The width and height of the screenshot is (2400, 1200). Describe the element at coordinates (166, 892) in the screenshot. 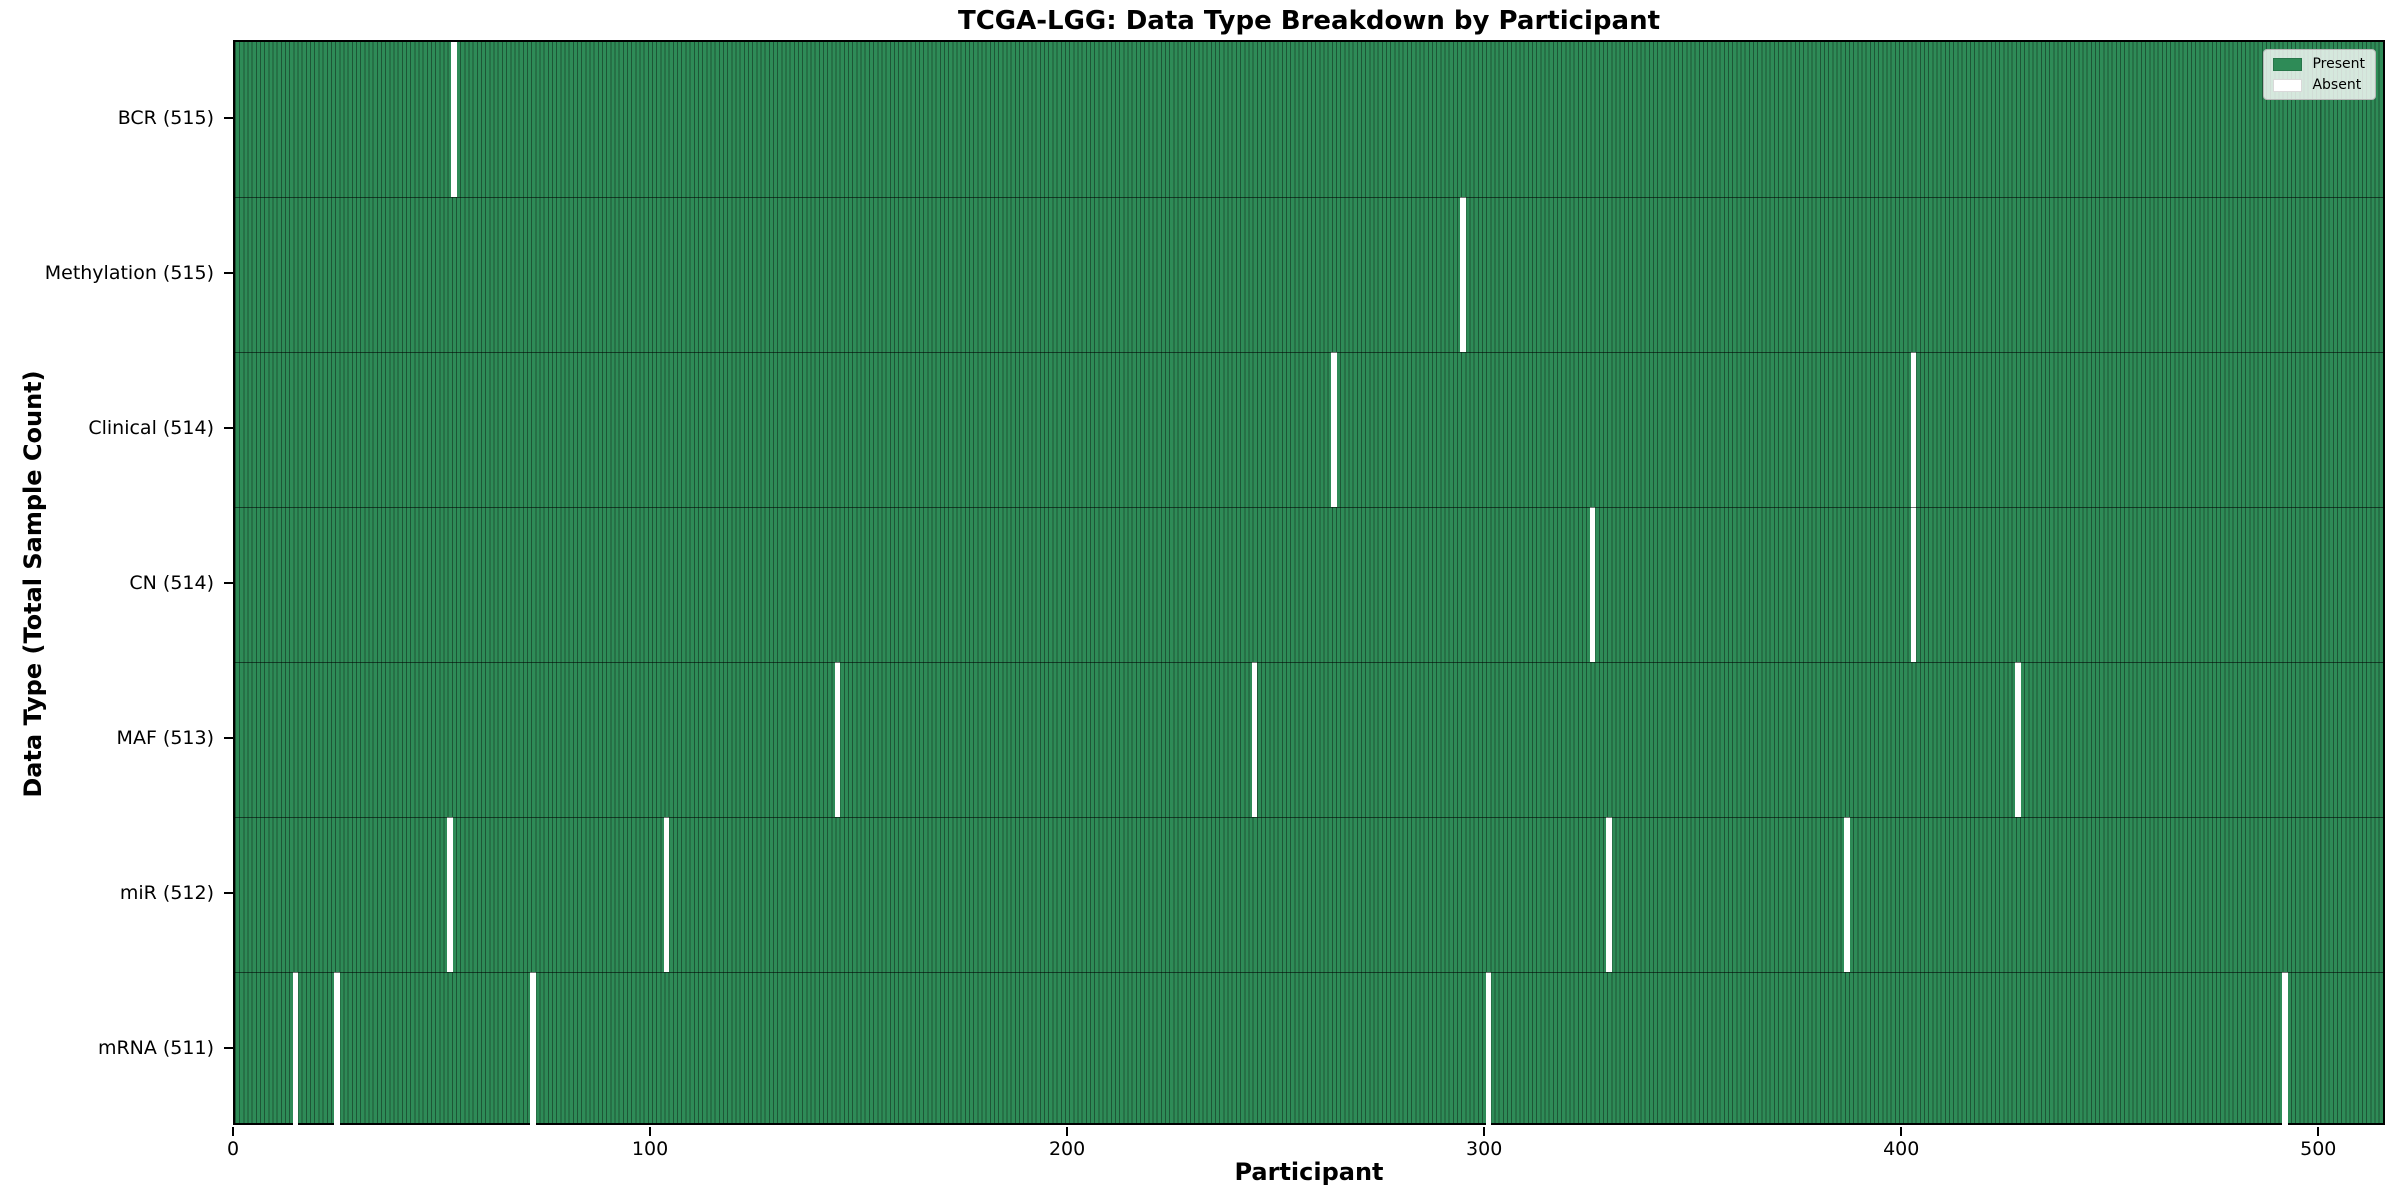

I see `ytick-label-miR: miR (512)` at that location.